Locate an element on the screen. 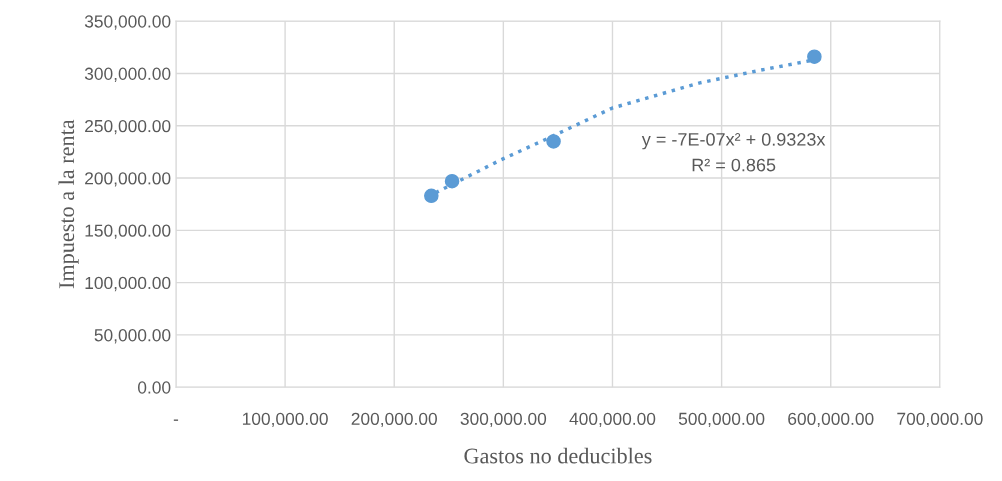  y-axis-title: Impuesto a la renta is located at coordinates (68, 204).